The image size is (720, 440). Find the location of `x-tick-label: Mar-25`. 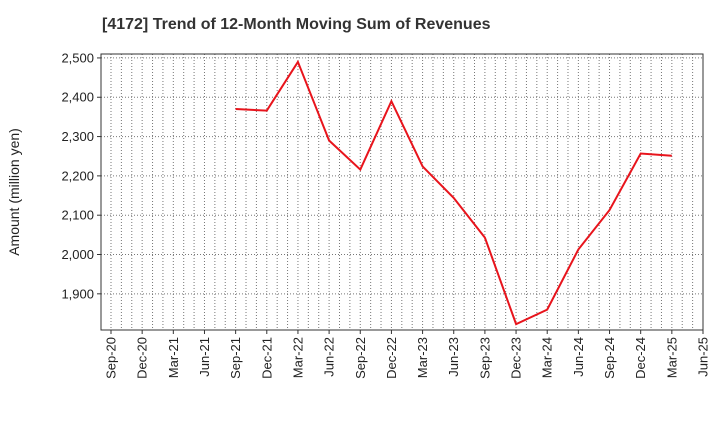

x-tick-label: Mar-25 is located at coordinates (671, 357).